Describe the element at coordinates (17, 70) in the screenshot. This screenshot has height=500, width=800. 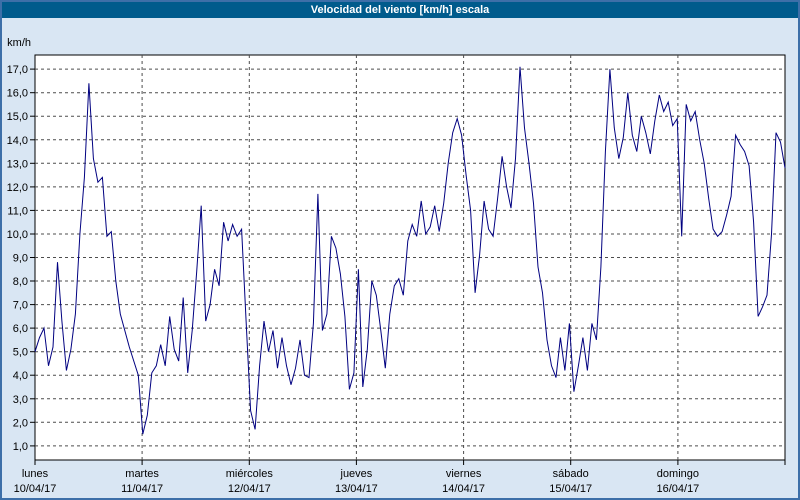
I see `y-tick-label: 17,0` at that location.